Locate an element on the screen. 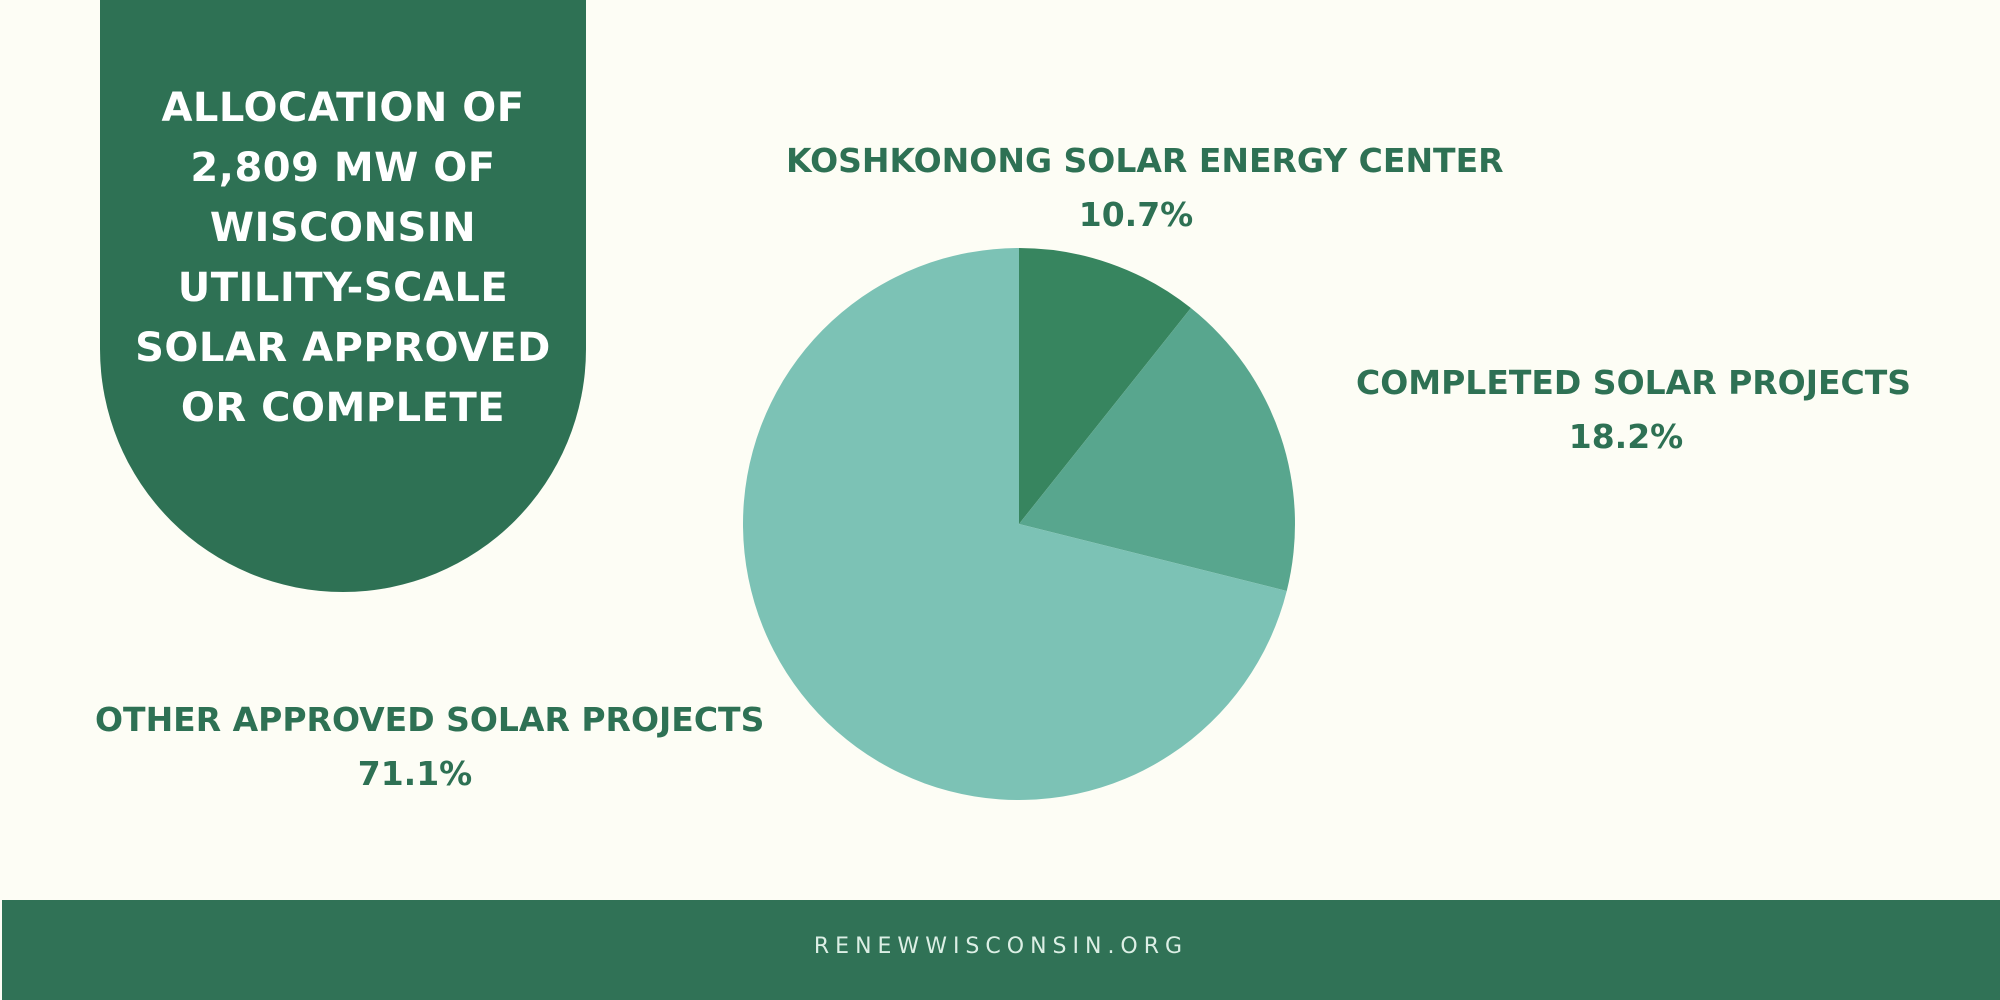  slice-percent: 10.7% is located at coordinates (1136, 214).